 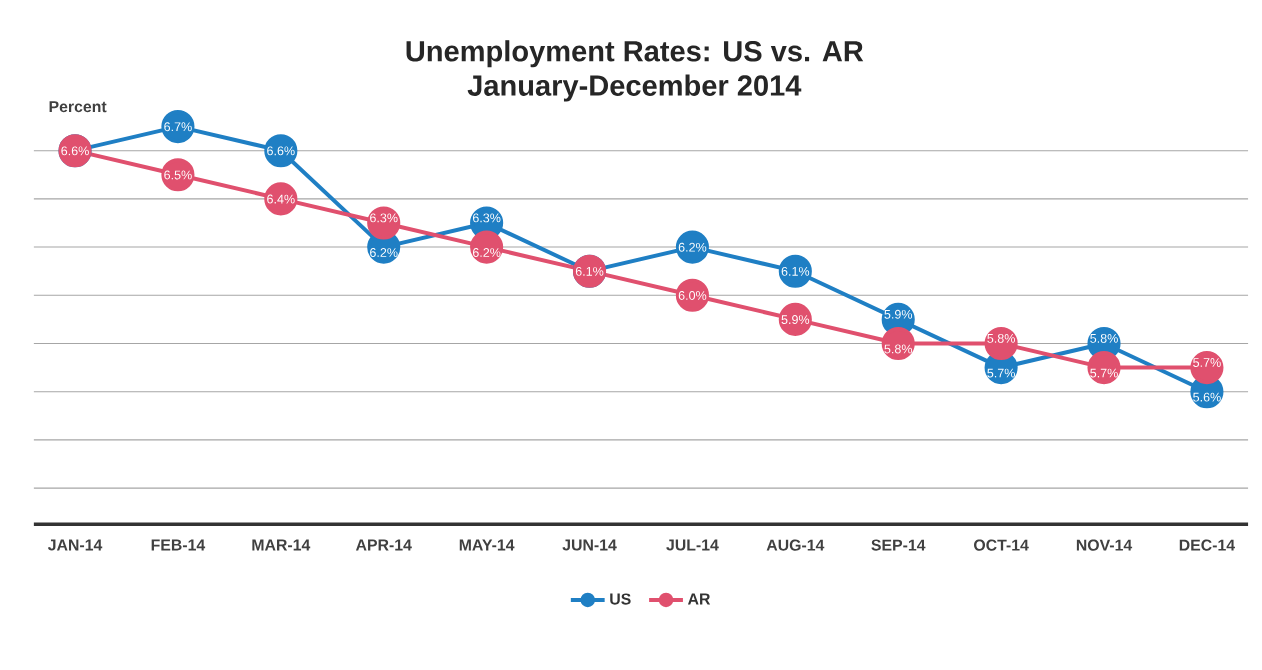 What do you see at coordinates (795, 545) in the screenshot?
I see `x-tick-label: AUG-14` at bounding box center [795, 545].